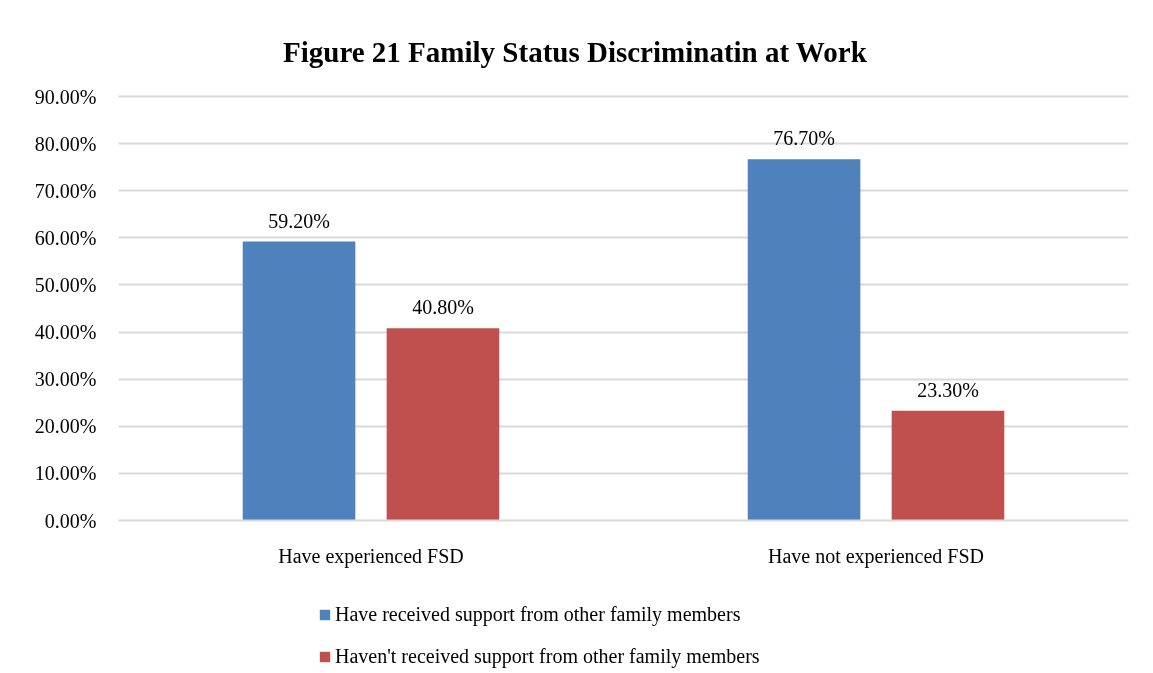 This screenshot has height=673, width=1153. What do you see at coordinates (70, 520) in the screenshot?
I see `y-tick-label: 0.00%` at bounding box center [70, 520].